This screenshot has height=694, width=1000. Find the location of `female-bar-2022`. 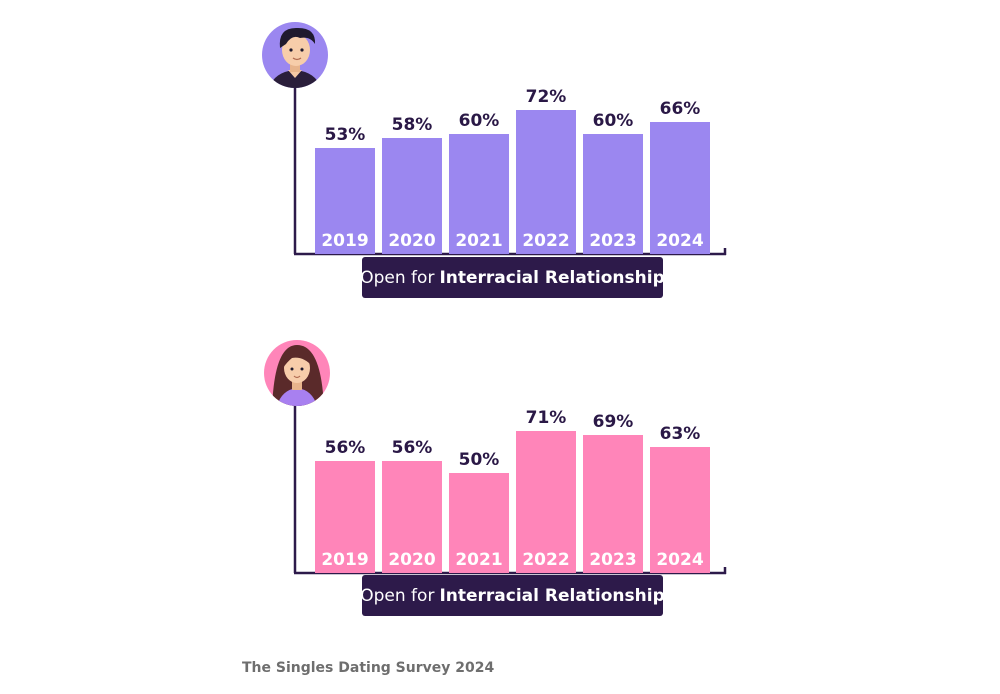

female-bar-2022 is located at coordinates (546, 502).